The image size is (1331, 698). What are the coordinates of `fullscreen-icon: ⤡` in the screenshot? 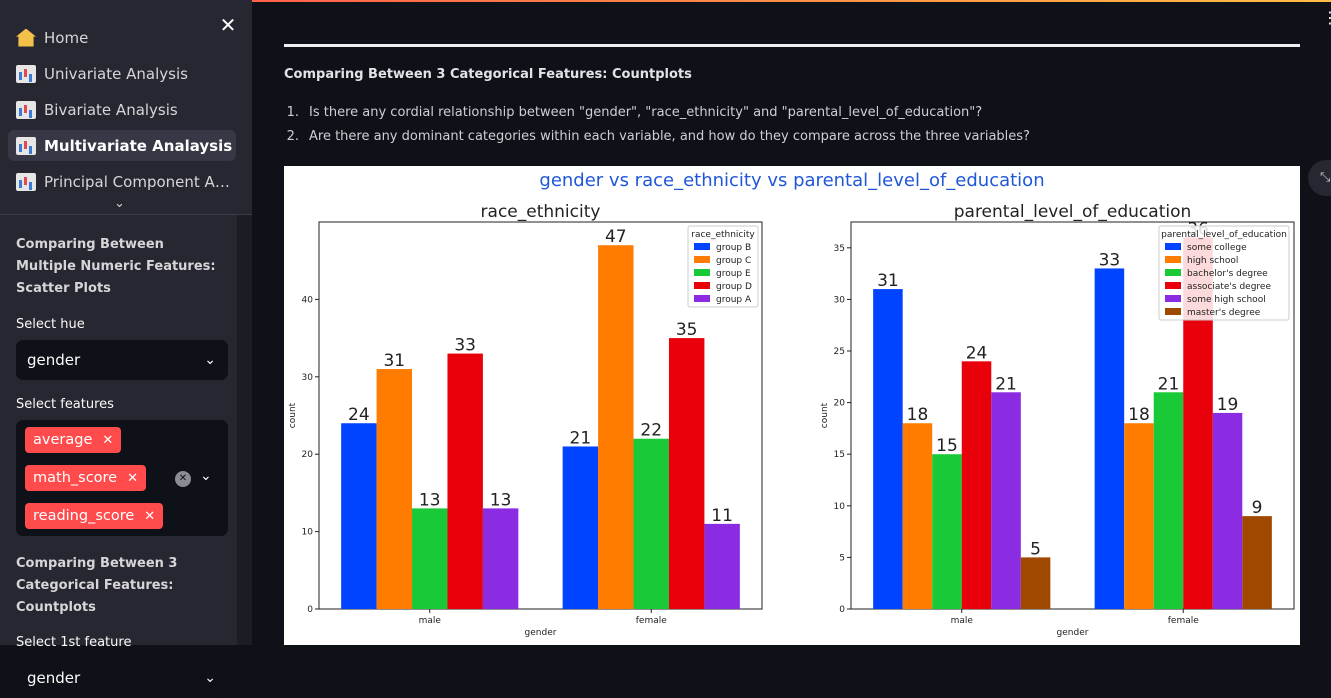 It's located at (1319, 178).